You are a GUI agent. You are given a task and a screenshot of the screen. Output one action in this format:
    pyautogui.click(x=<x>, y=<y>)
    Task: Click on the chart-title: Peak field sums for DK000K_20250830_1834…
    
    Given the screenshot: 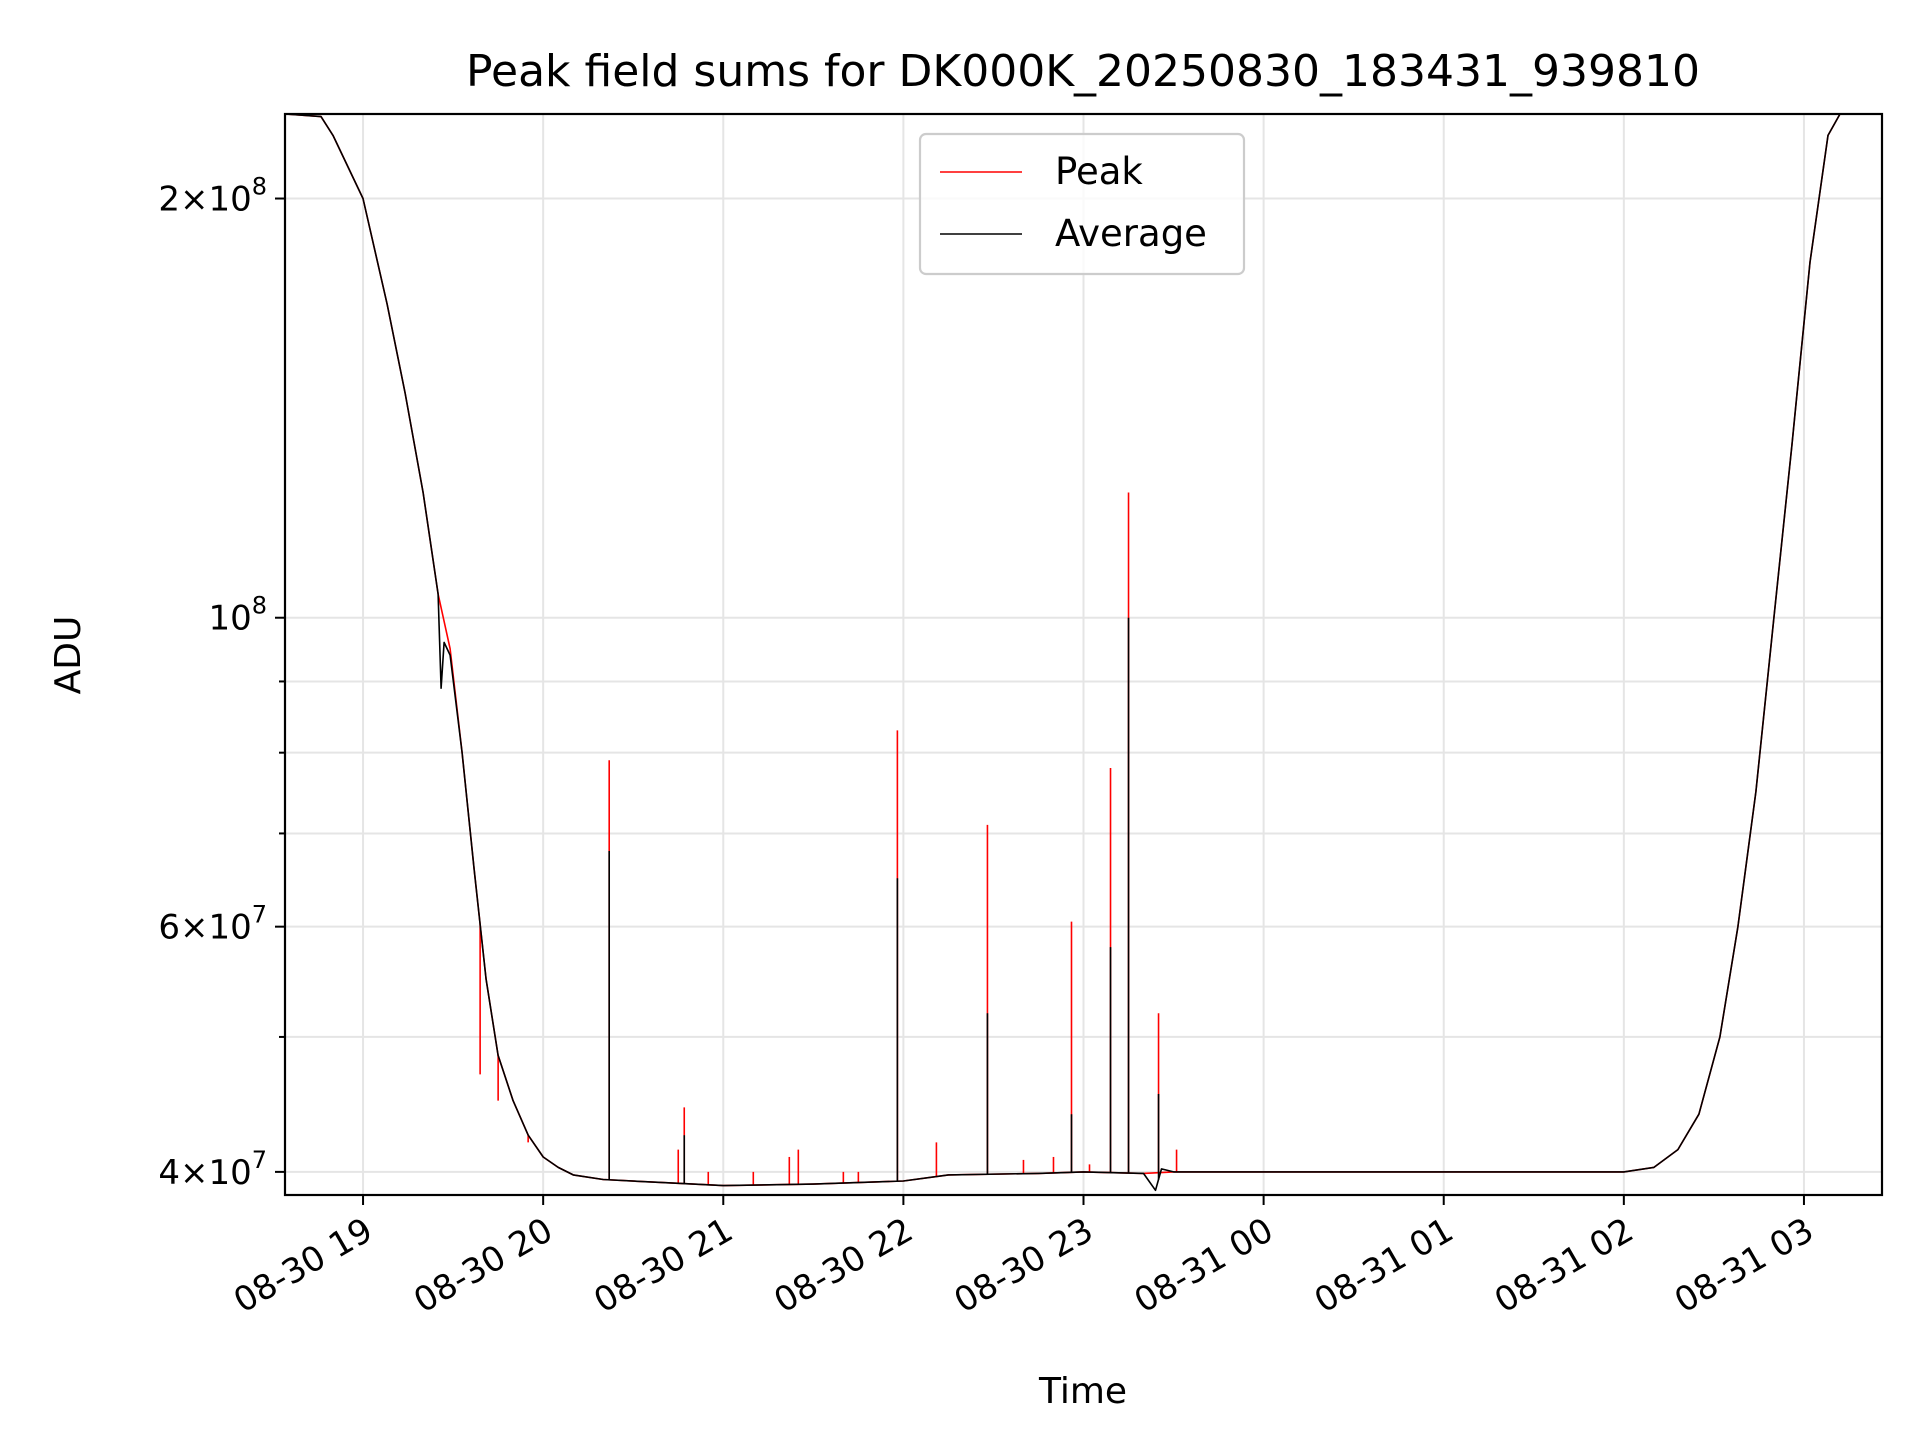 What is the action you would take?
    pyautogui.click(x=1083, y=71)
    